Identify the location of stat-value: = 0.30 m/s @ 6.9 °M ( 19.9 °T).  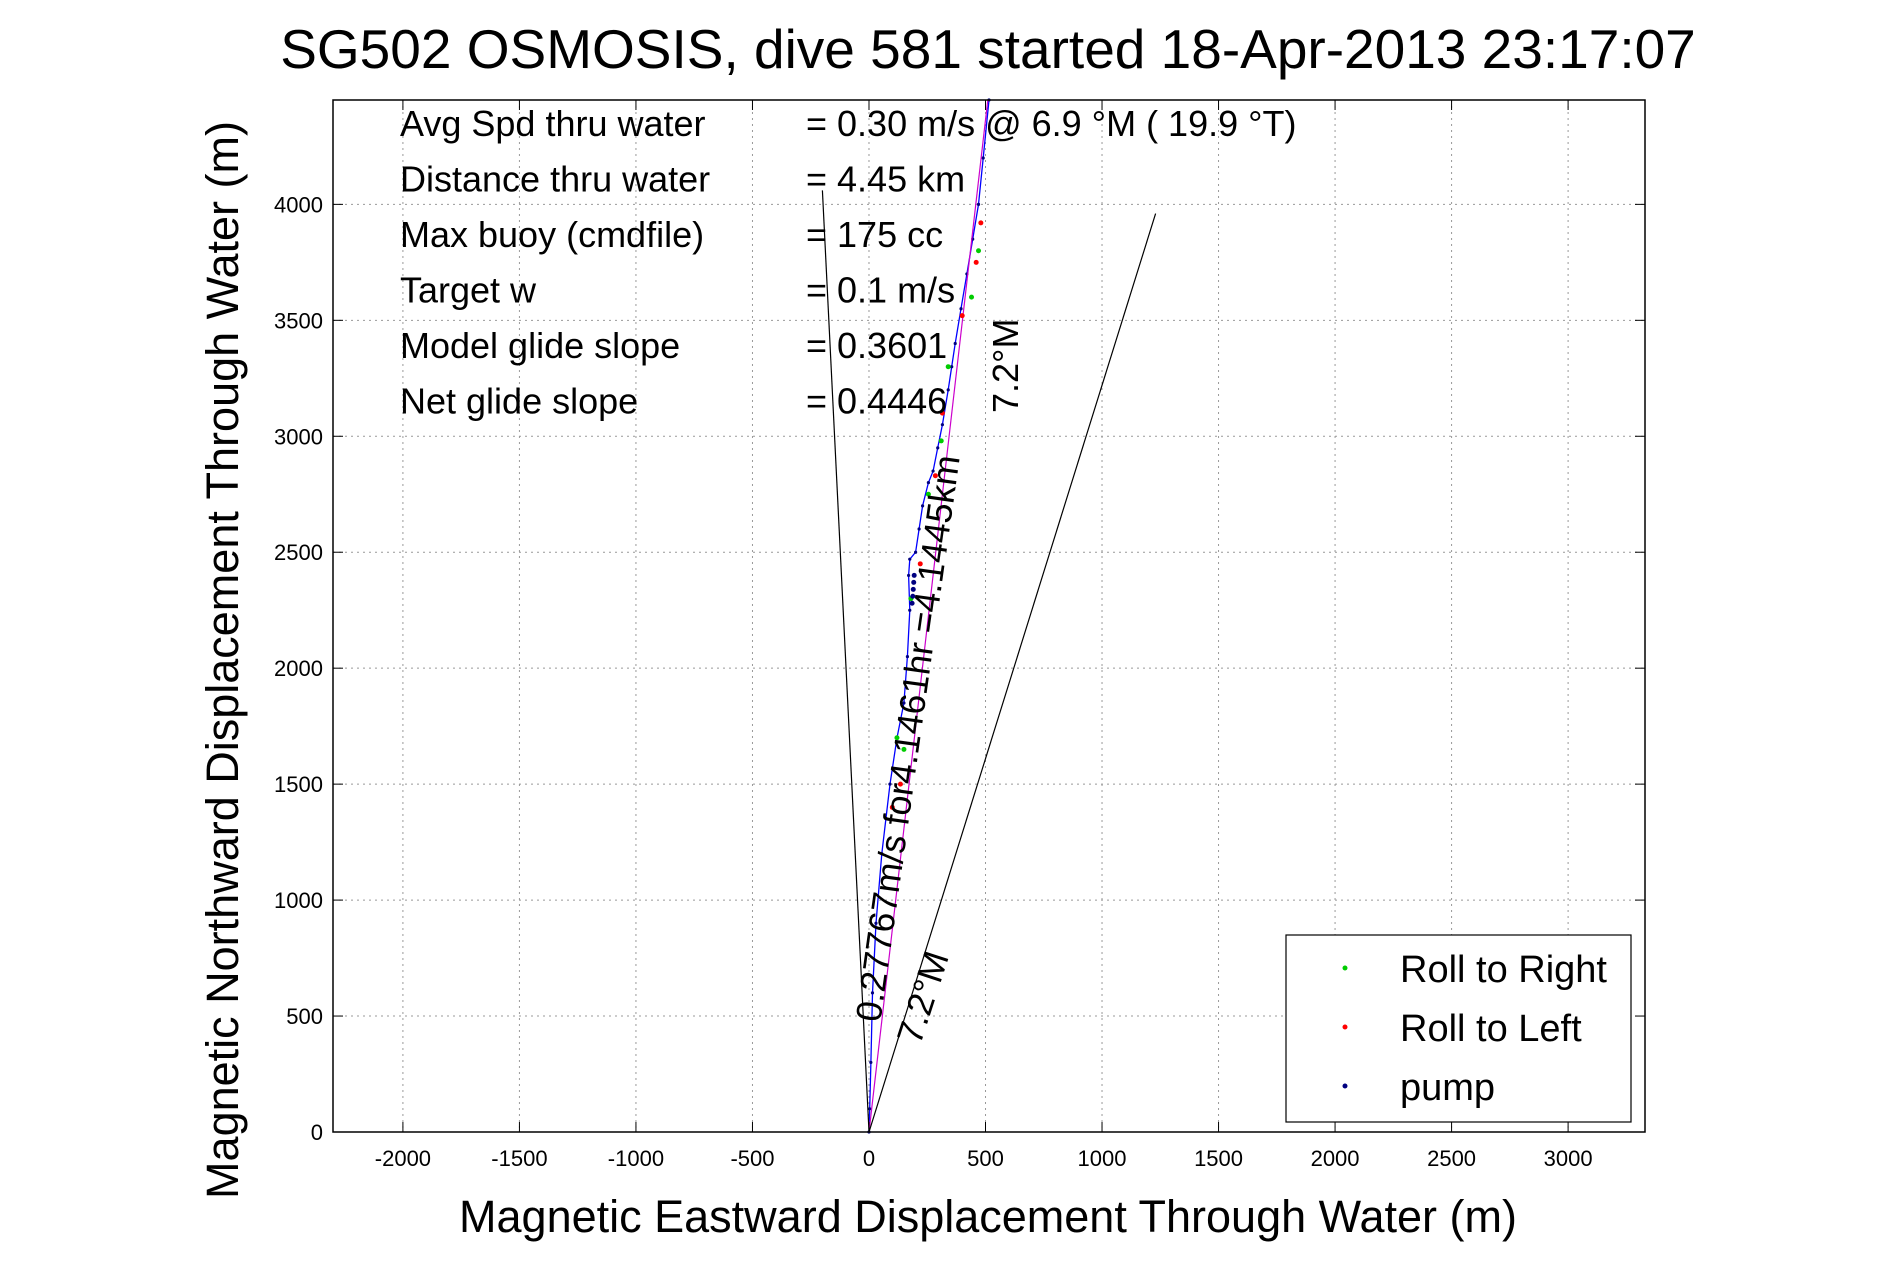
(1051, 123).